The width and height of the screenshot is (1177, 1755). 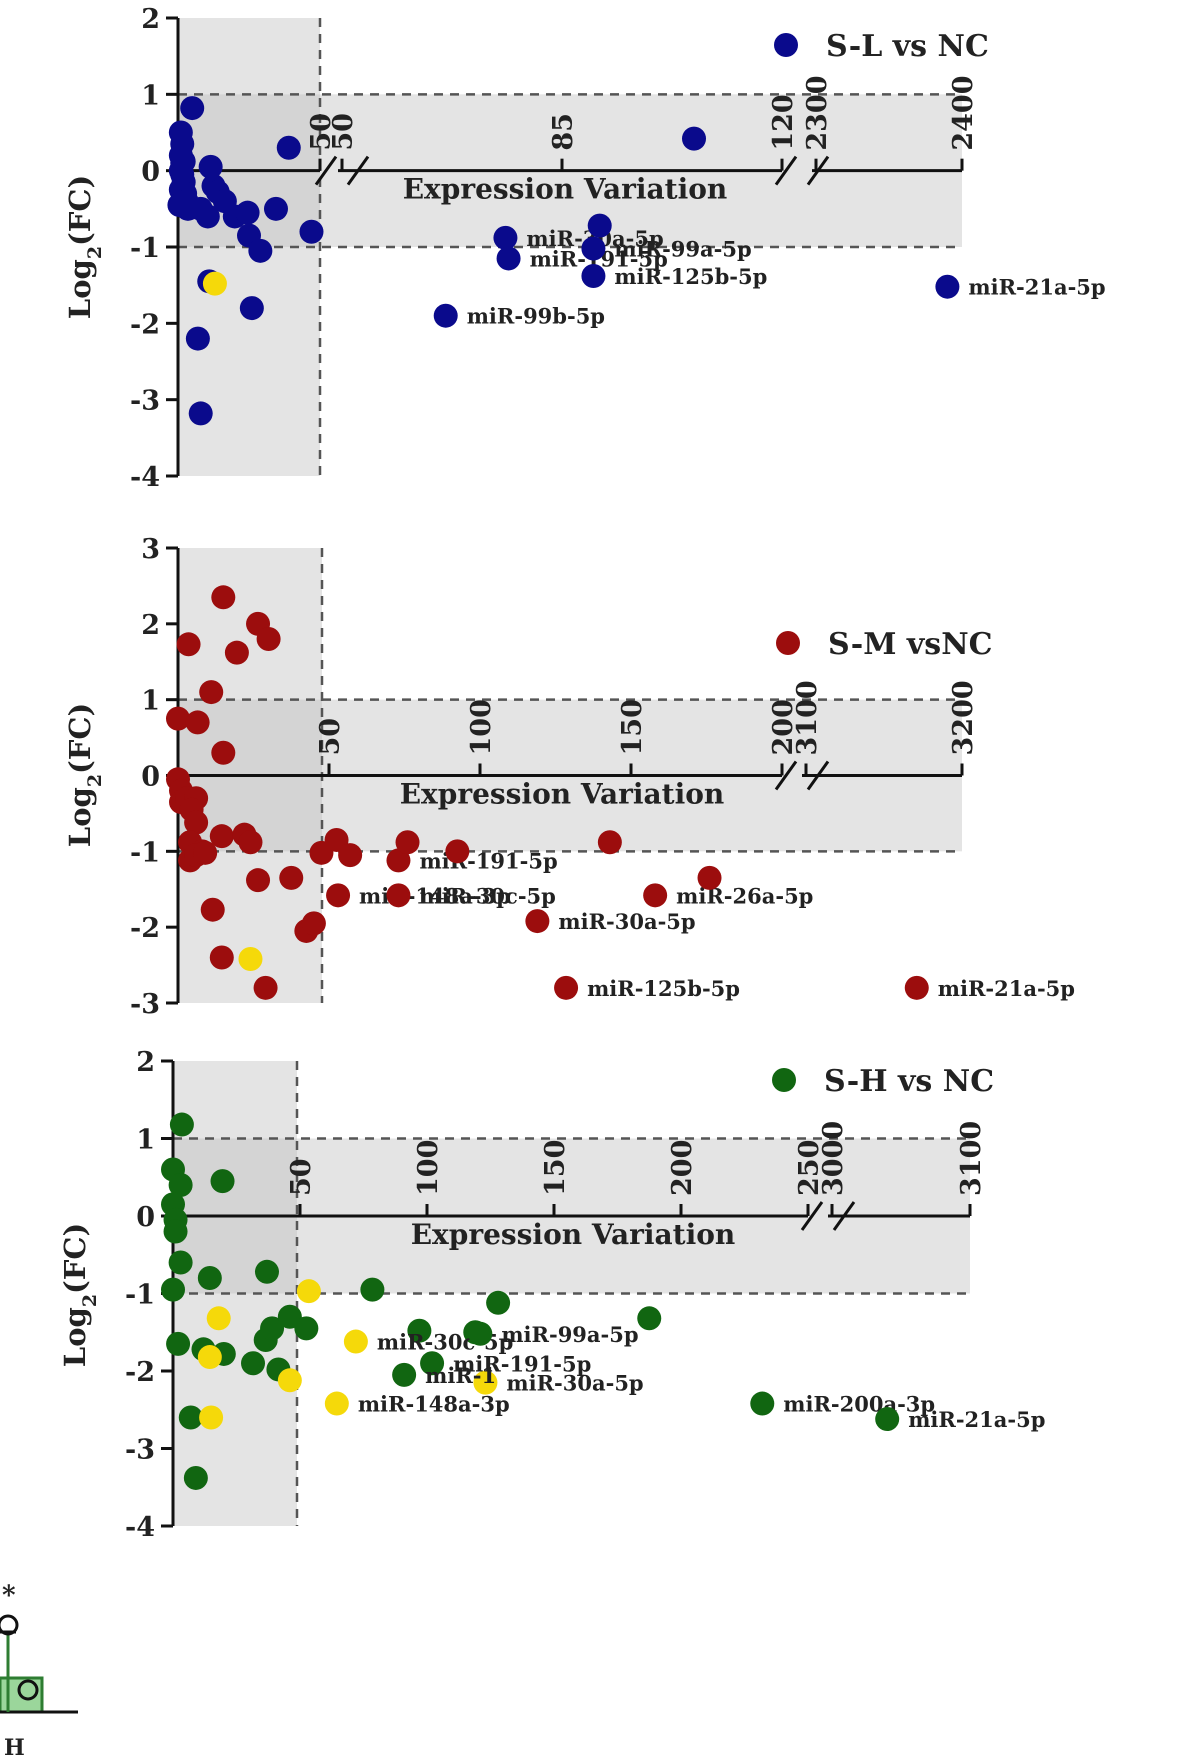 What do you see at coordinates (817, 113) in the screenshot?
I see `x-tick-label: 2300` at bounding box center [817, 113].